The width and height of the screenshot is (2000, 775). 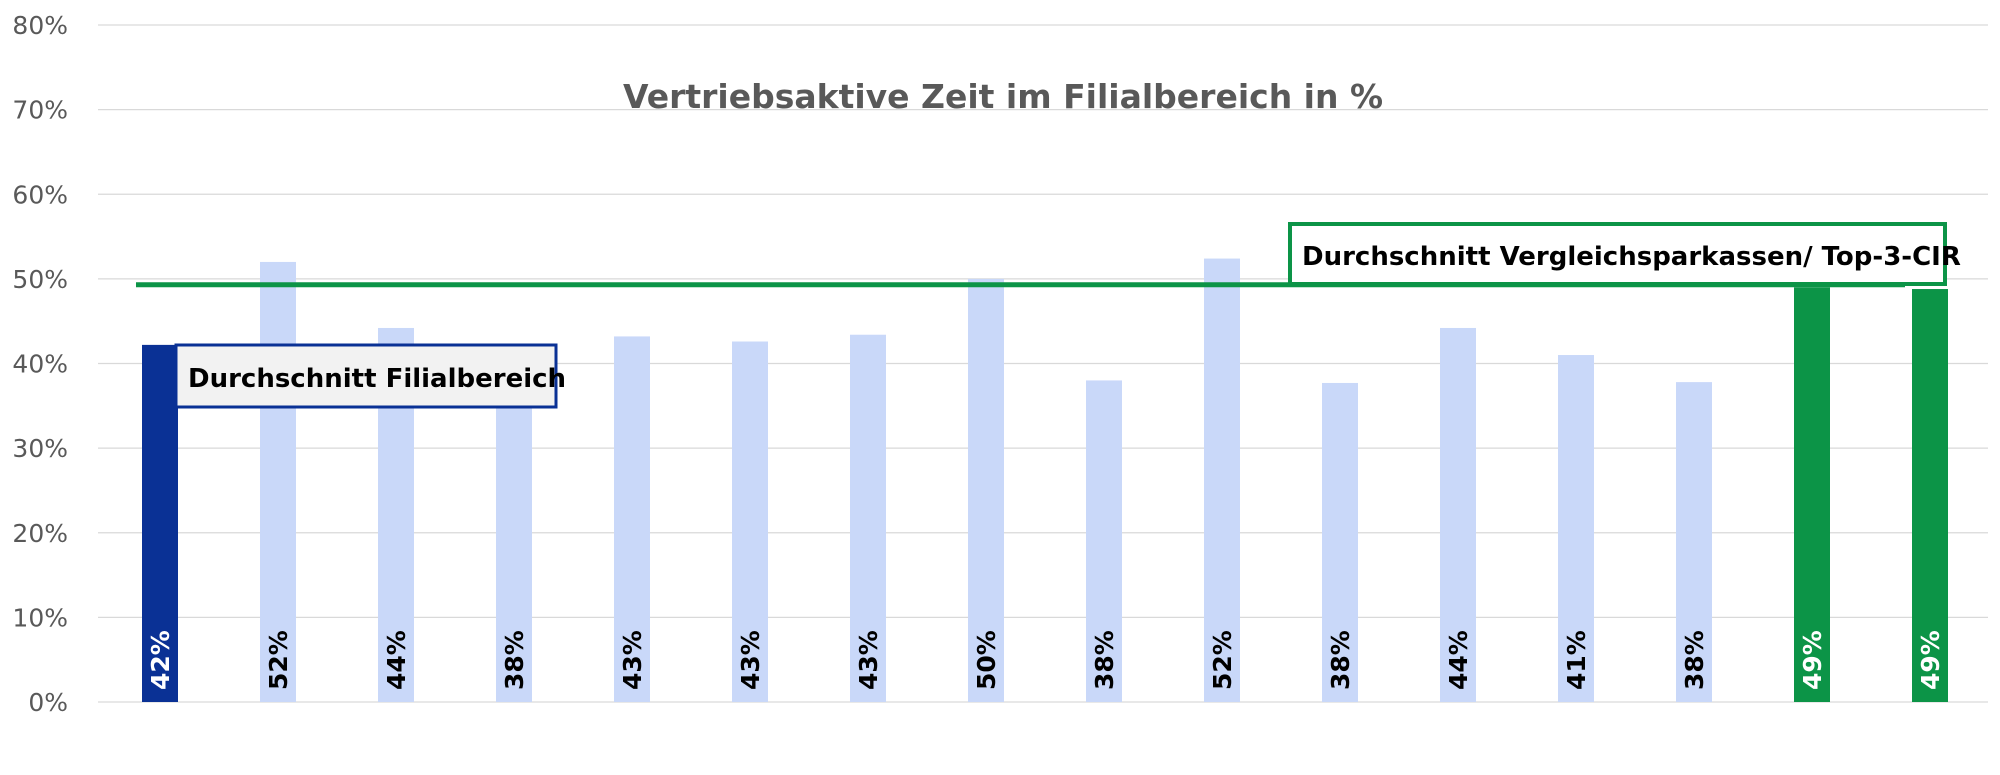 I want to click on y-tick-label: 30%, so click(x=40, y=448).